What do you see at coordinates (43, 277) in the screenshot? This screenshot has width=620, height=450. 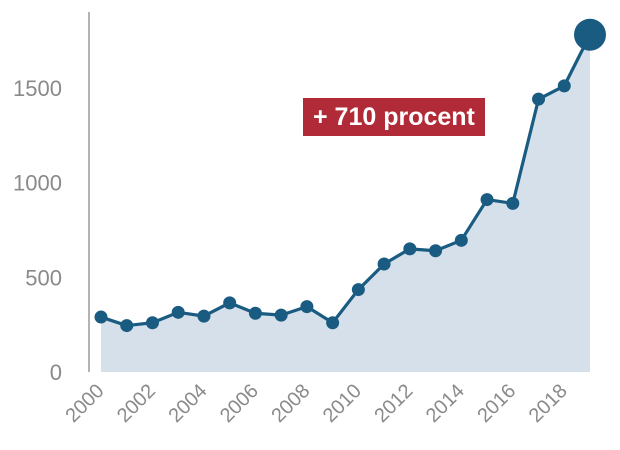 I see `y-tick-label: 500` at bounding box center [43, 277].